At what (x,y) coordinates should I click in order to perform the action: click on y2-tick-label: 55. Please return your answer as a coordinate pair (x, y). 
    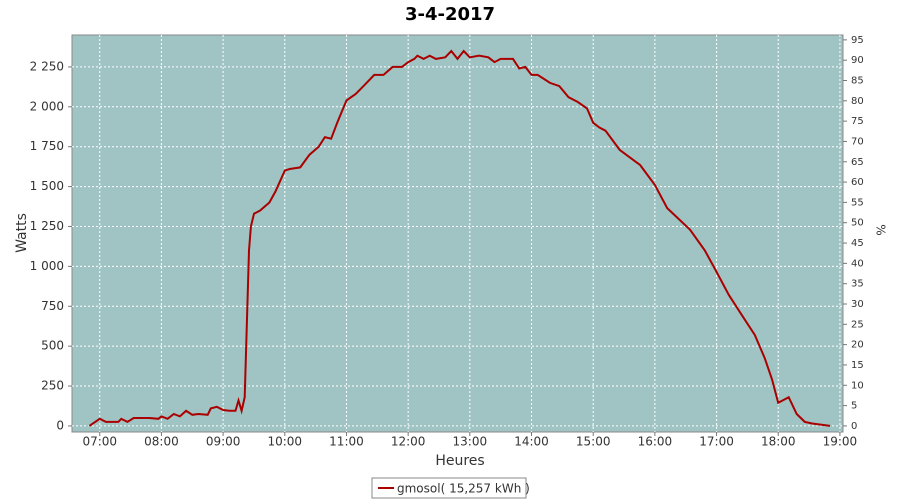
    Looking at the image, I should click on (857, 202).